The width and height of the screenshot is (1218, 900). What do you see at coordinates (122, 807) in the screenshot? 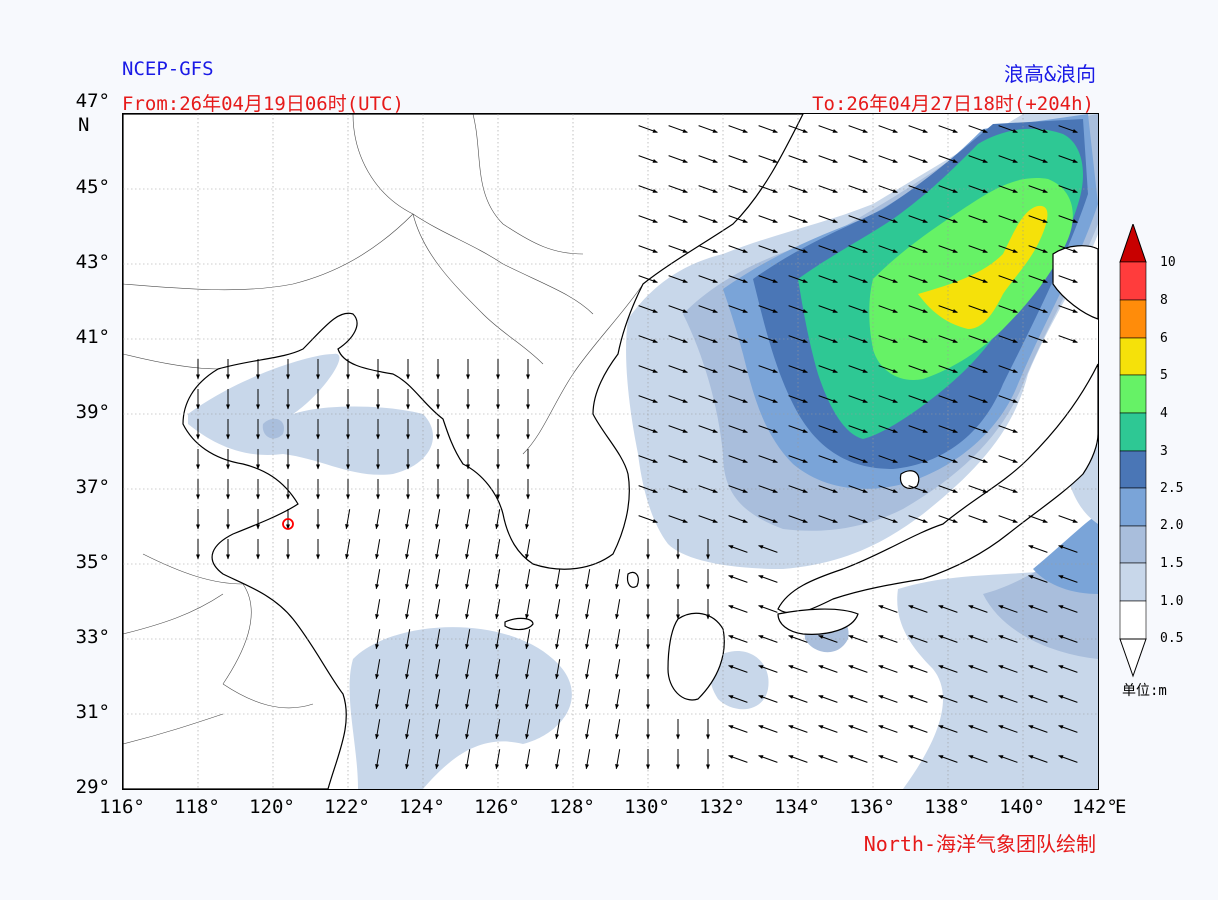
I see `lon-label-116: 116°` at bounding box center [122, 807].